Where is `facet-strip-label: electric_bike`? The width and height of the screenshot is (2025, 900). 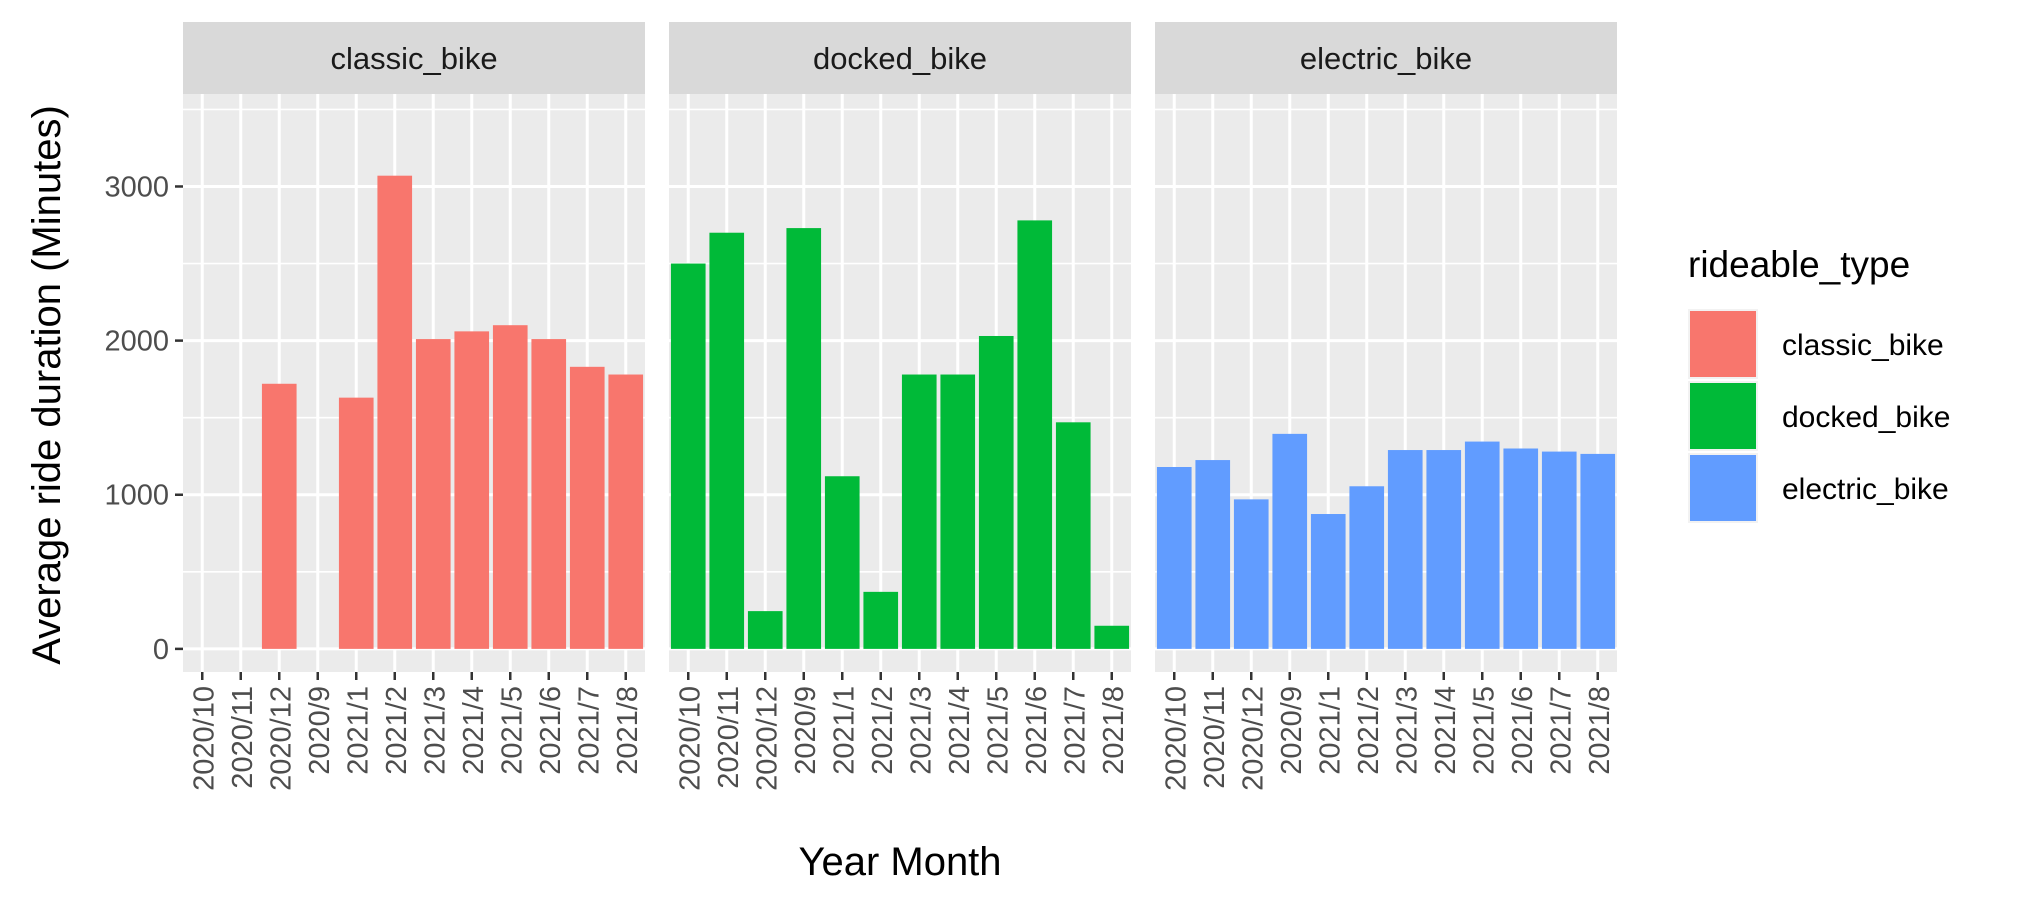 facet-strip-label: electric_bike is located at coordinates (1386, 58).